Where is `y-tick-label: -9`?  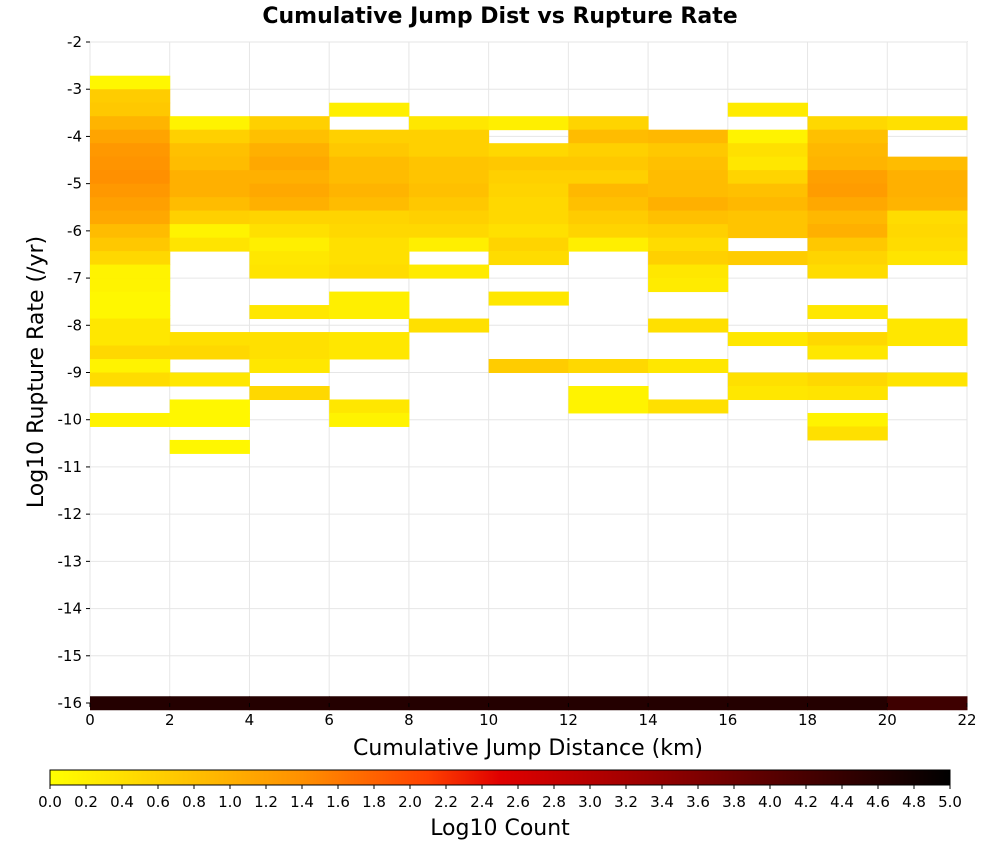 y-tick-label: -9 is located at coordinates (74, 373).